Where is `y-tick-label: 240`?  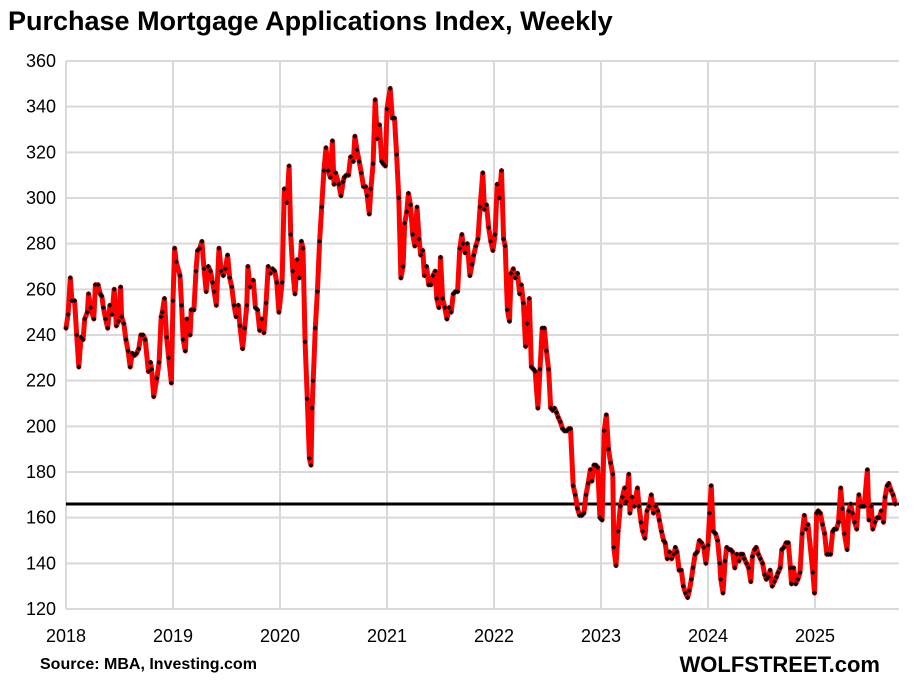 y-tick-label: 240 is located at coordinates (41, 335).